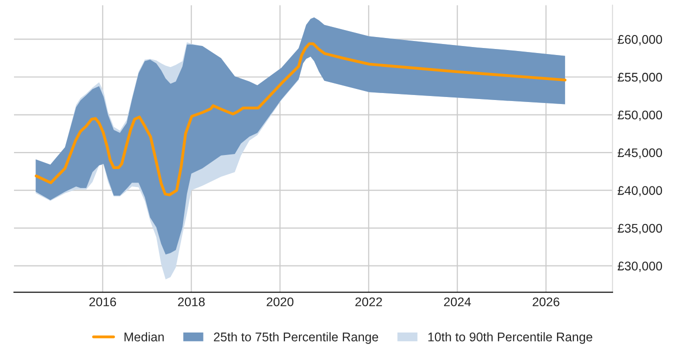  I want to click on x-tick-label: 2018, so click(191, 301).